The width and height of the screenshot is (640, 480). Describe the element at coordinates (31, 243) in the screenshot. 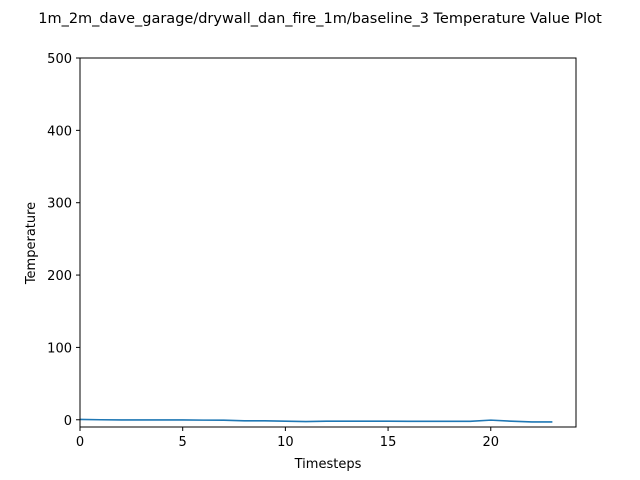

I see `y-axis-label: Temperature` at that location.